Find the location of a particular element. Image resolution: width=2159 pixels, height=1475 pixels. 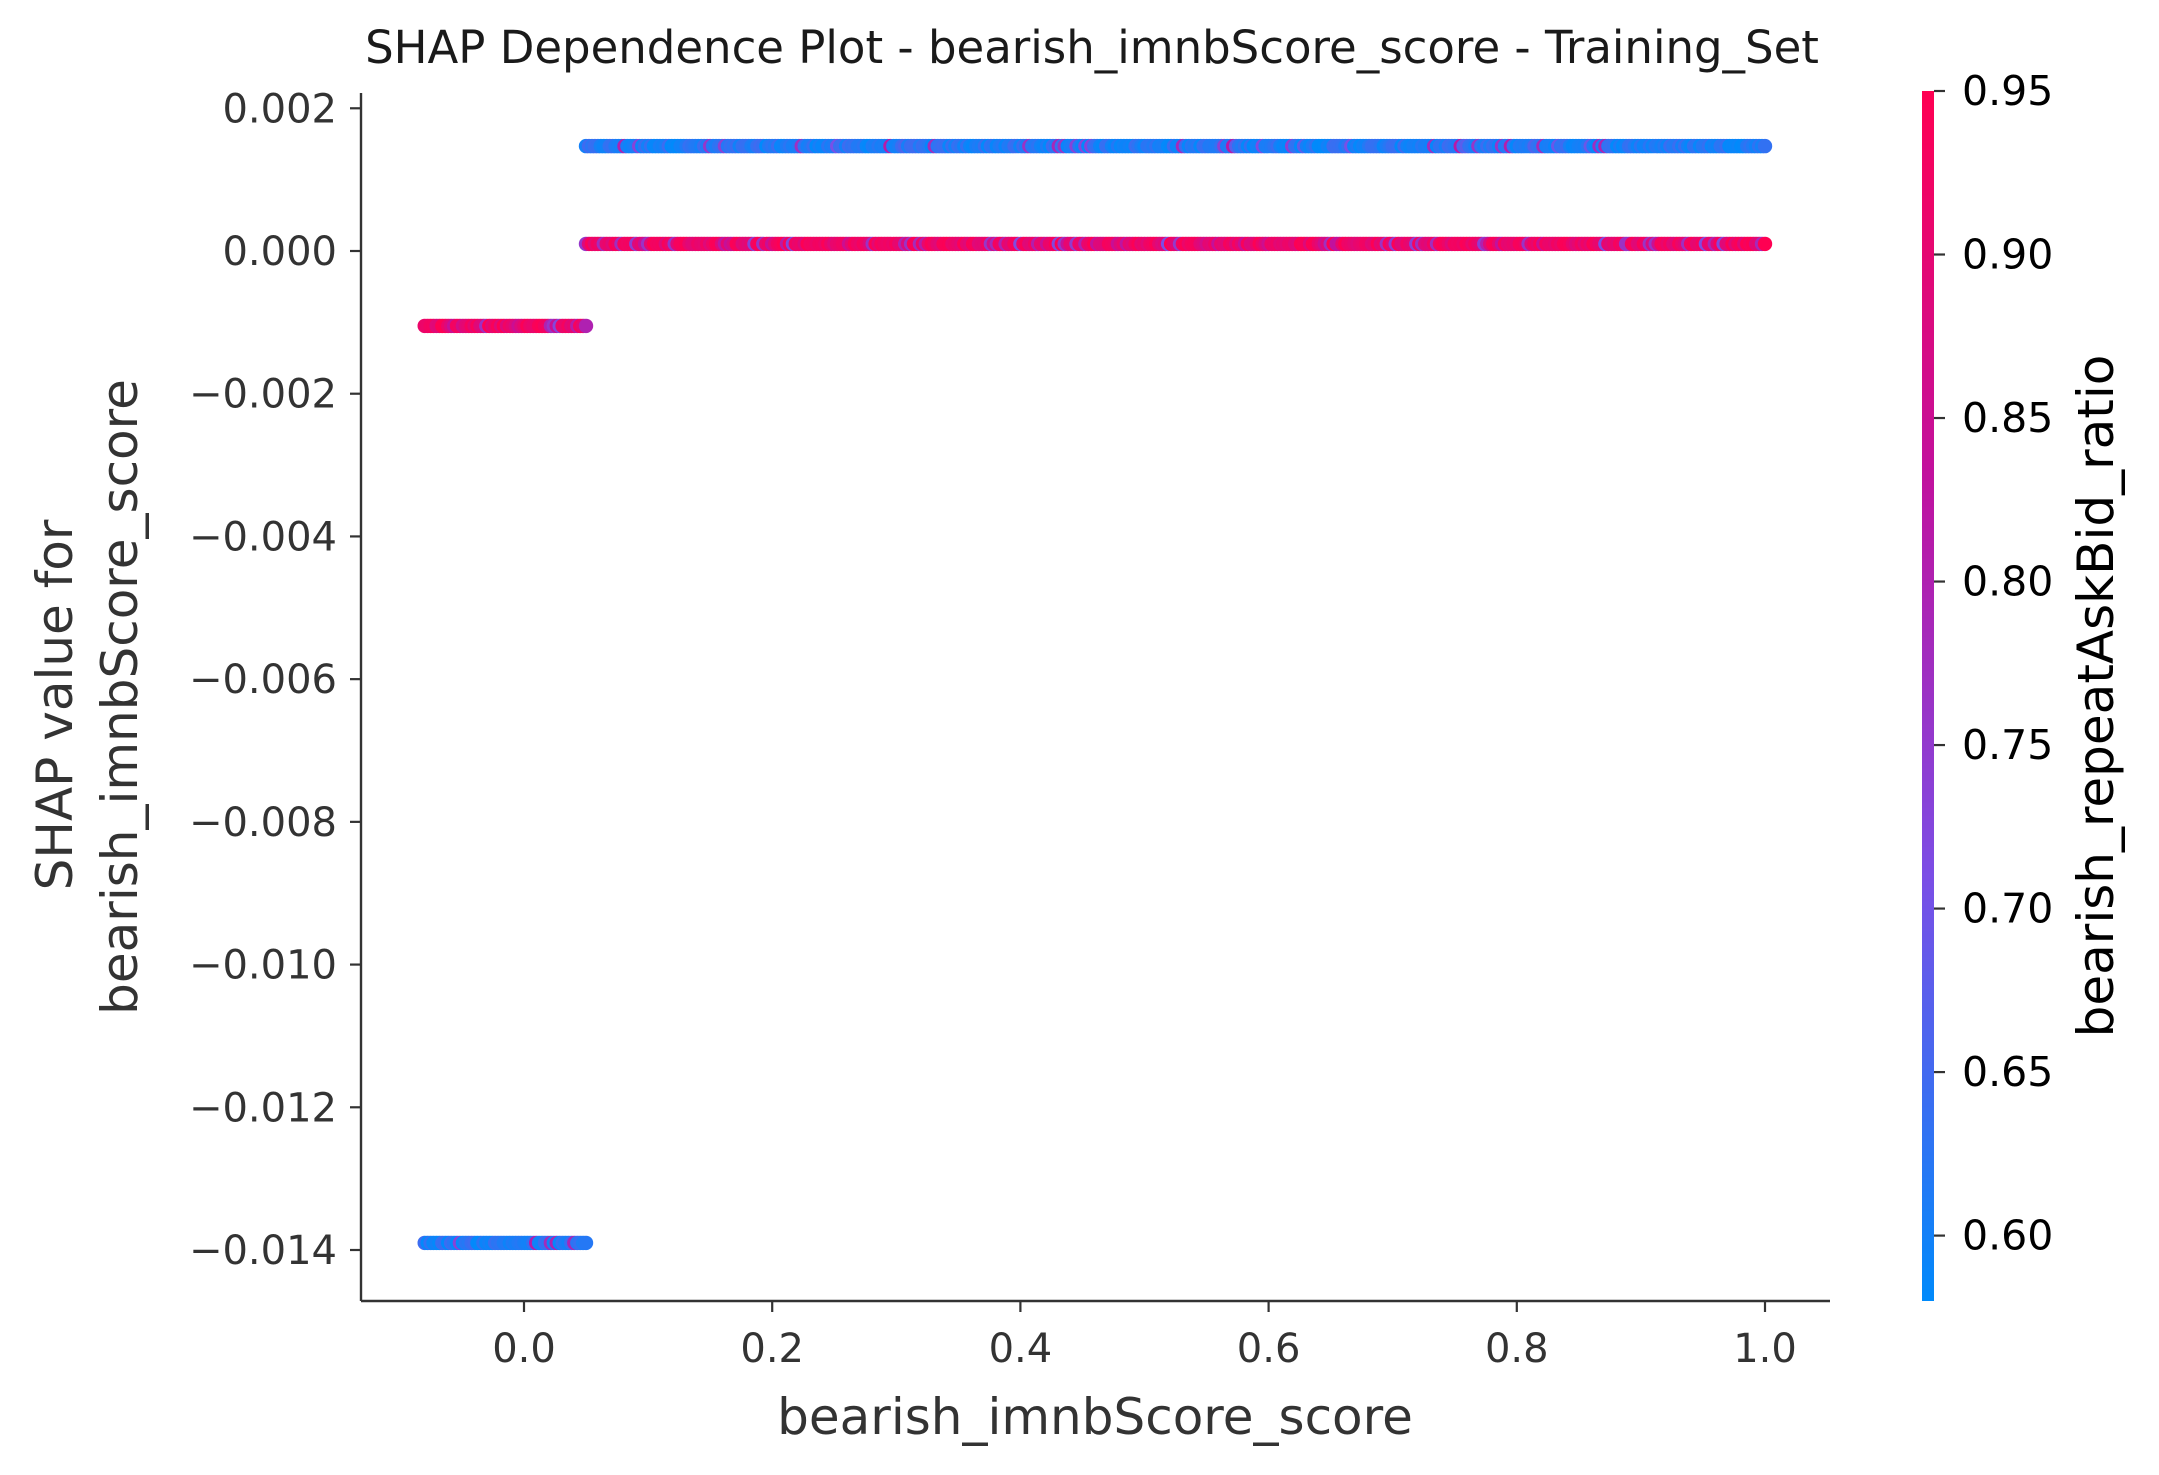

y-axis-label-line-1: SHAP value for is located at coordinates (55, 704).